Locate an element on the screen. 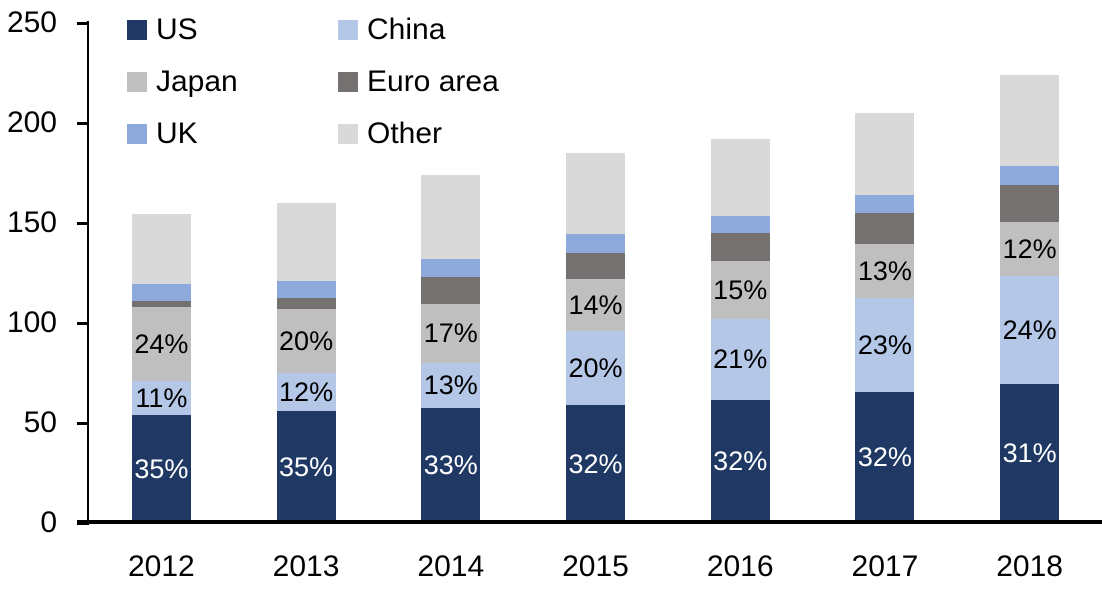  segment-data-label: 17% is located at coordinates (450, 333).